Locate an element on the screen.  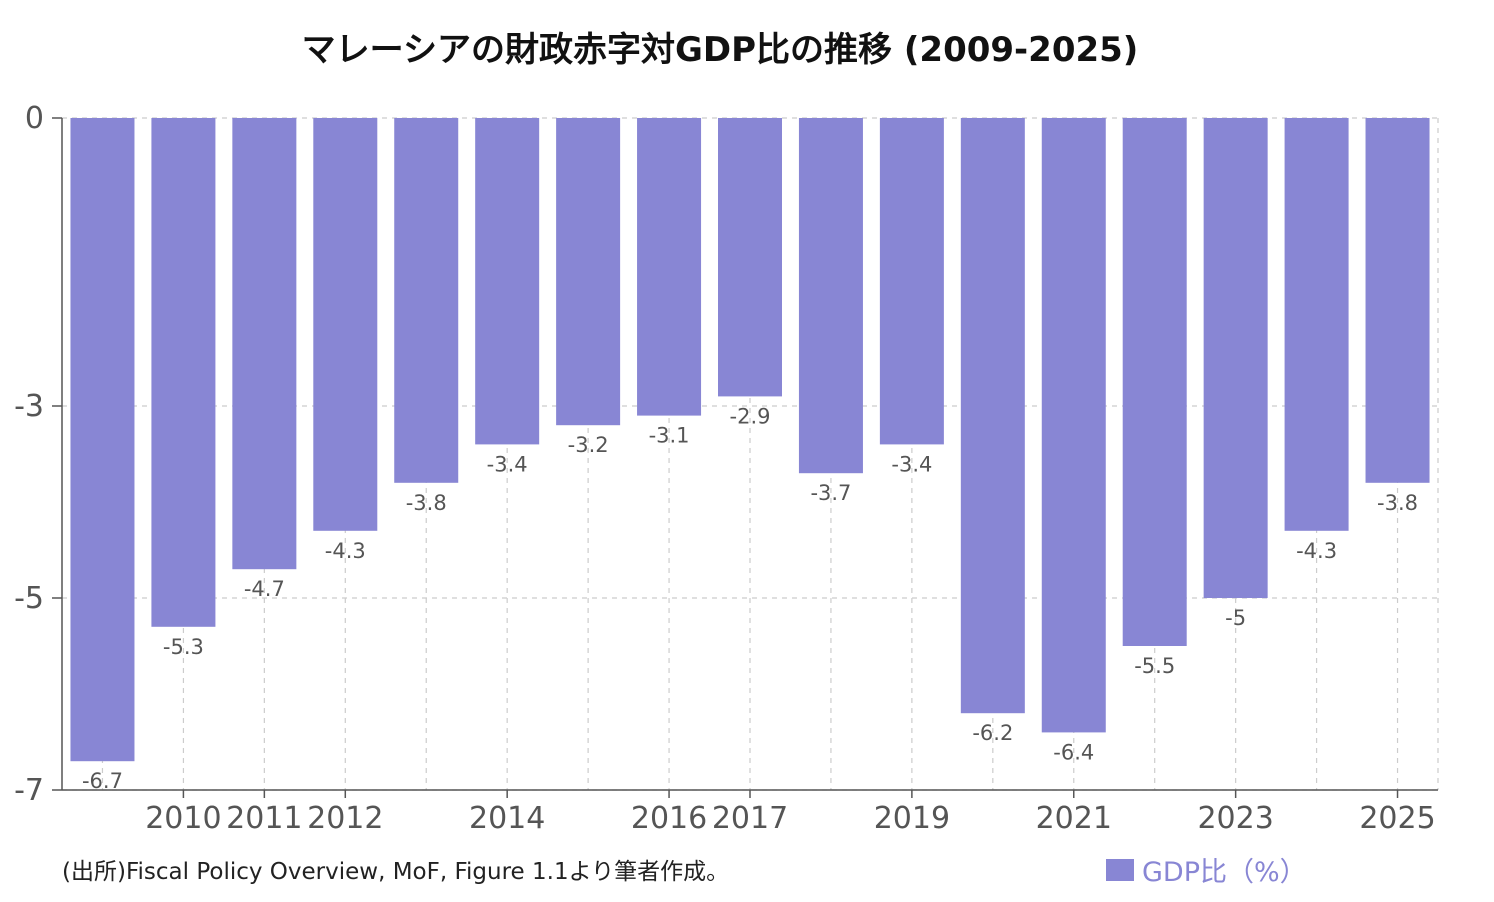
bar-2009 is located at coordinates (102, 440).